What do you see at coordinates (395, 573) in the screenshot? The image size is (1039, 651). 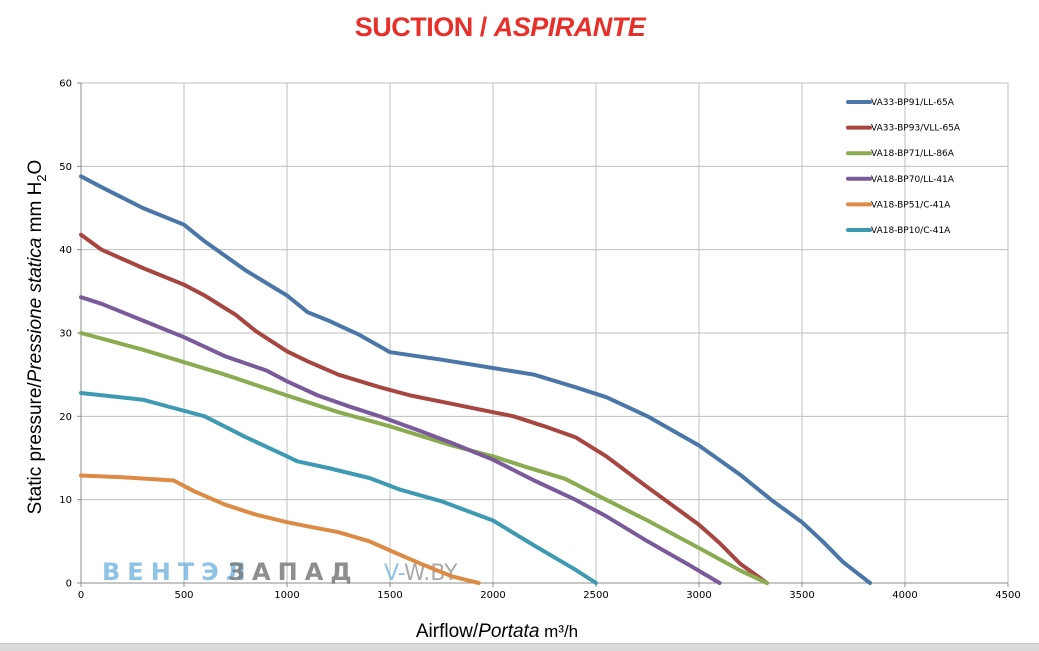 I see `watermark-part3: V-` at bounding box center [395, 573].